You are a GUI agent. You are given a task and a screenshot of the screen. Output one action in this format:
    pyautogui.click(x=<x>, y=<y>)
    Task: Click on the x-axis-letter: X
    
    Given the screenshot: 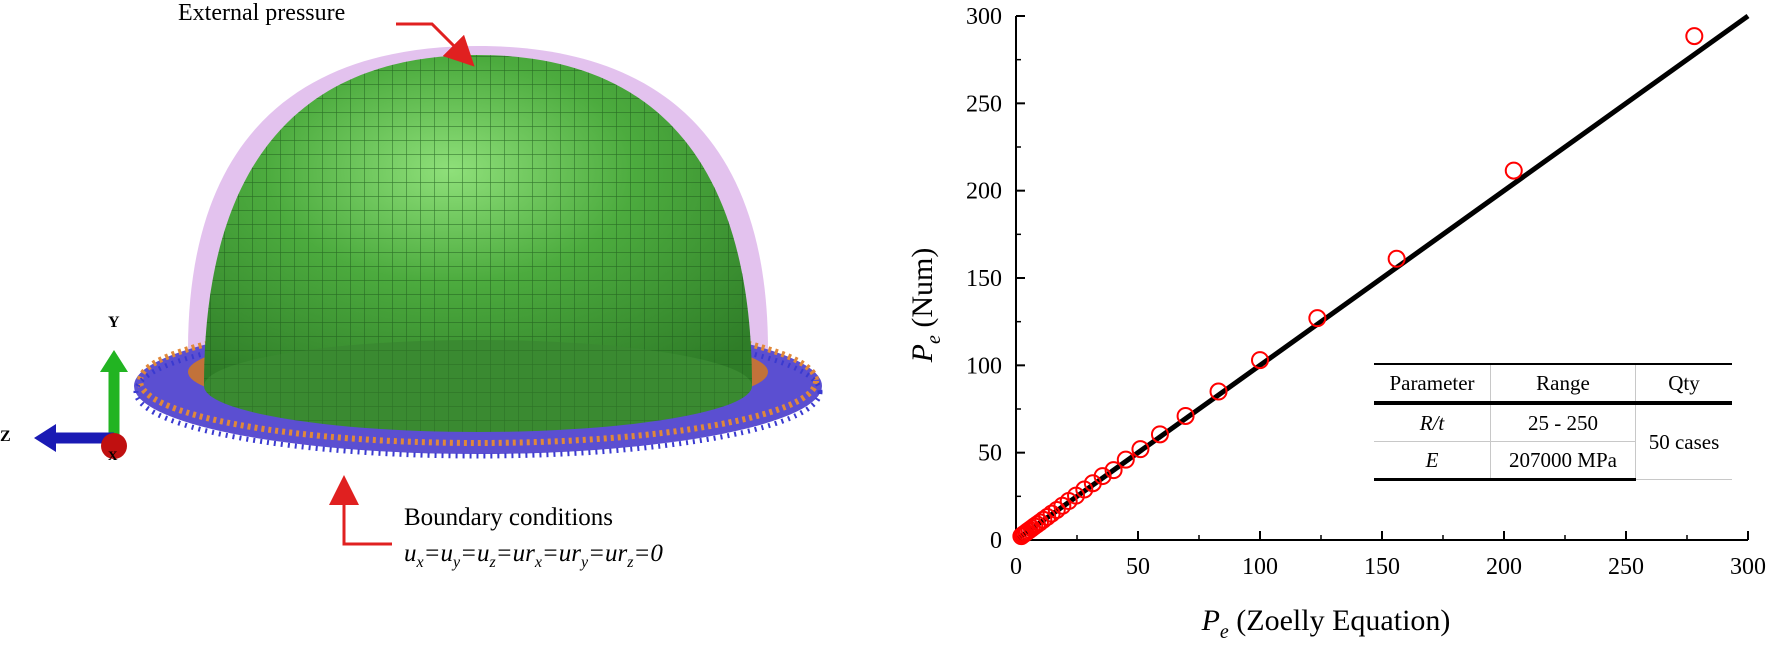 What is the action you would take?
    pyautogui.click(x=113, y=455)
    